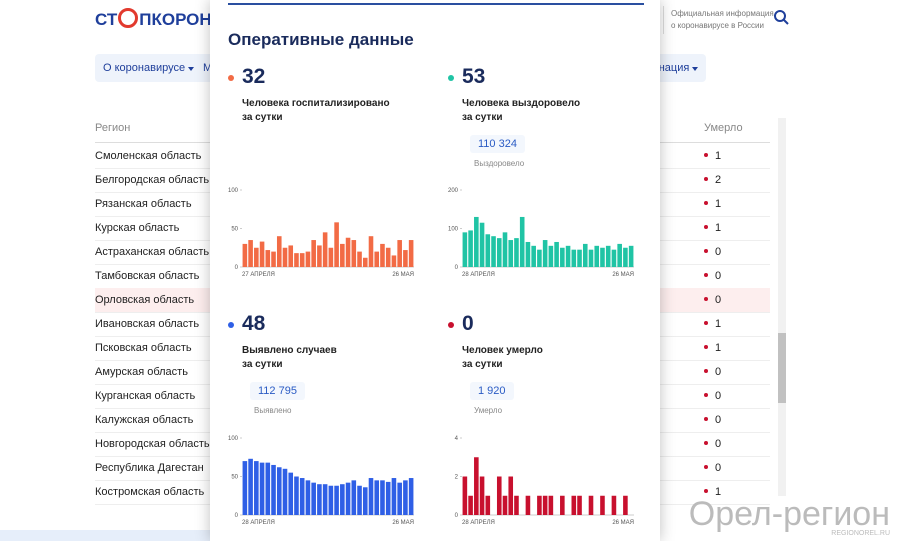 This screenshot has width=900, height=541. Describe the element at coordinates (273, 410) in the screenshot. I see `stat-total-label: Выявлено` at that location.